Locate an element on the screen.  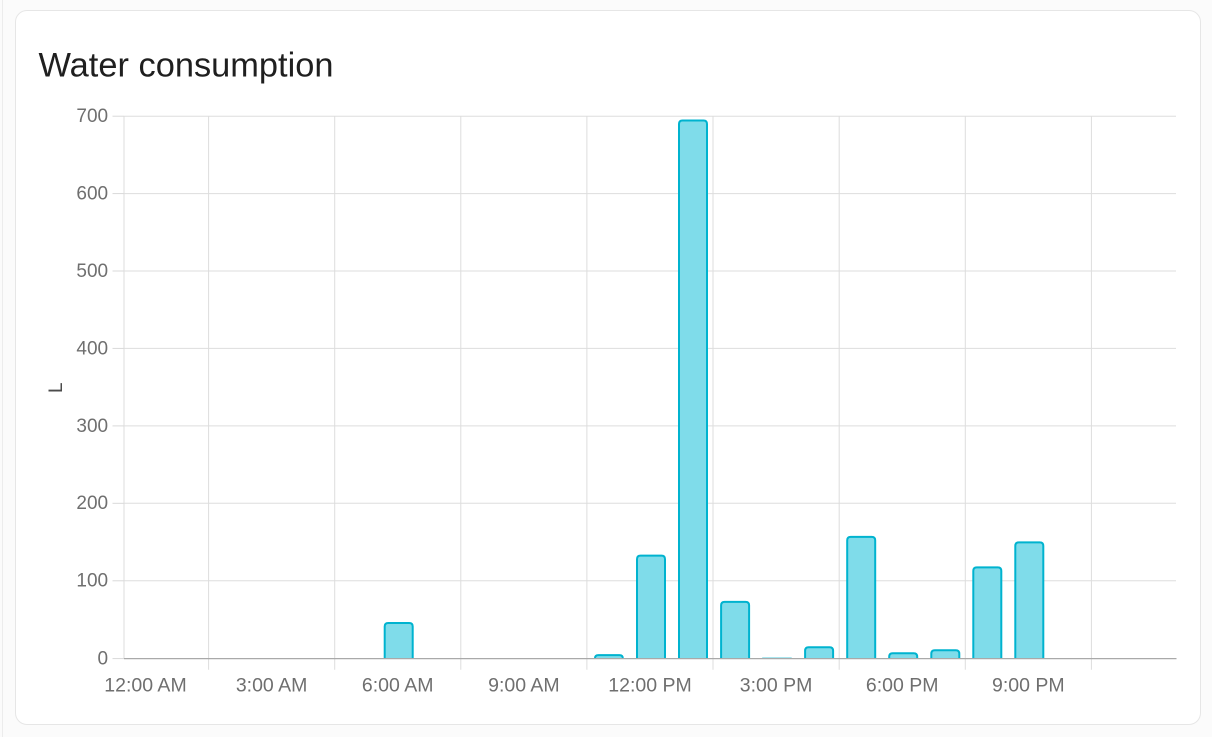
svg-text: 200 is located at coordinates (92, 503).